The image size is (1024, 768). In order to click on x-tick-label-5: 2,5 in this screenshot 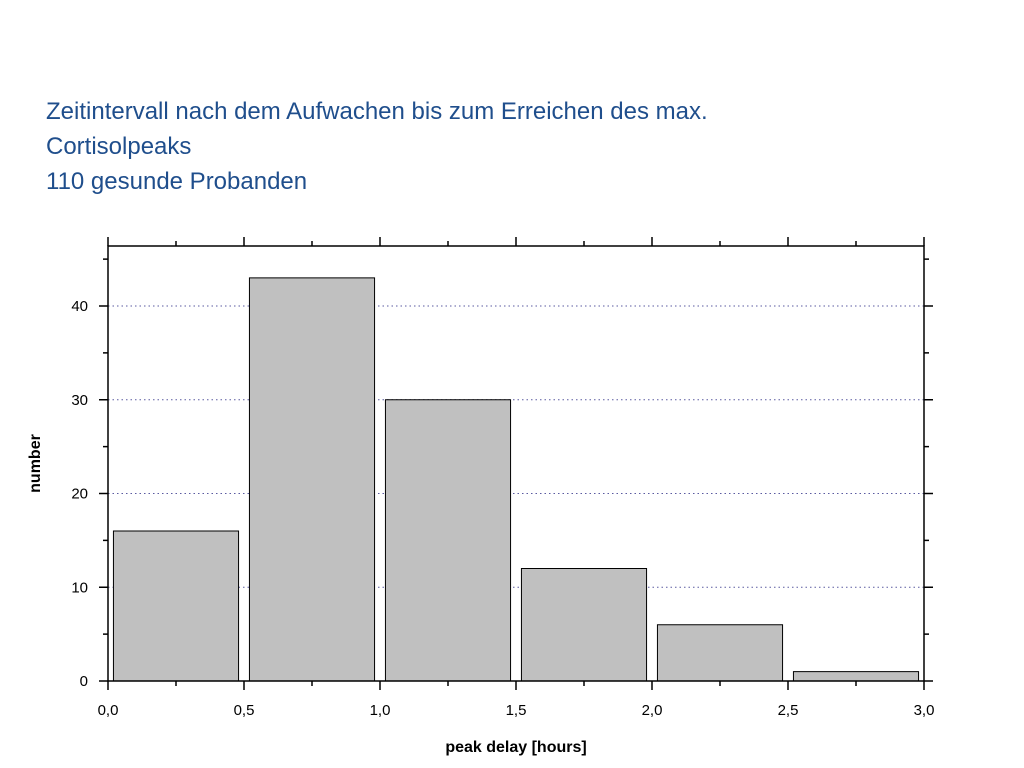, I will do `click(788, 710)`.